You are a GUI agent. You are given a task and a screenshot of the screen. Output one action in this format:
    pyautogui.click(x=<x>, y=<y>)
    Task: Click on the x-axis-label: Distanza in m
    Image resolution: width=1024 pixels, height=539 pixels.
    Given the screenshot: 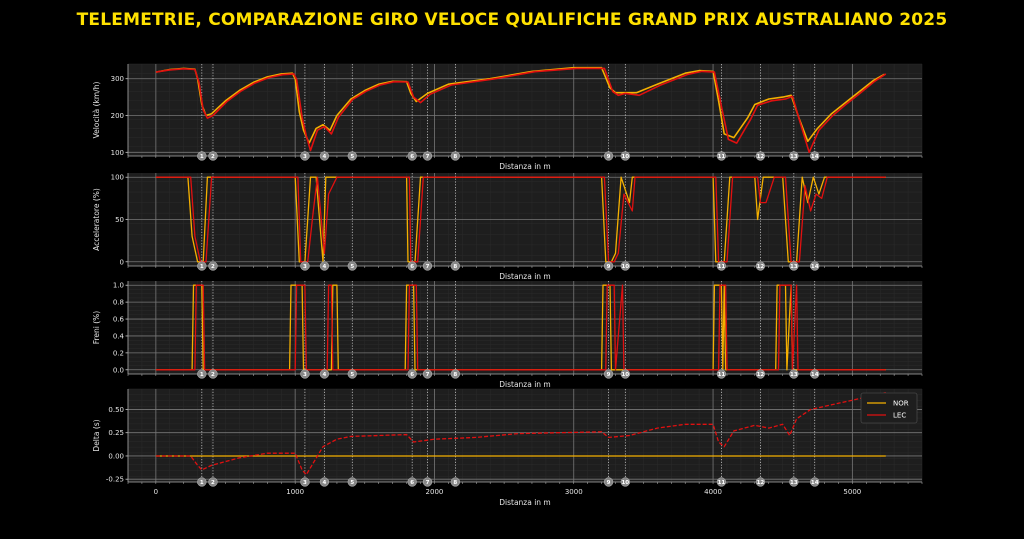 What is the action you would take?
    pyautogui.click(x=525, y=502)
    